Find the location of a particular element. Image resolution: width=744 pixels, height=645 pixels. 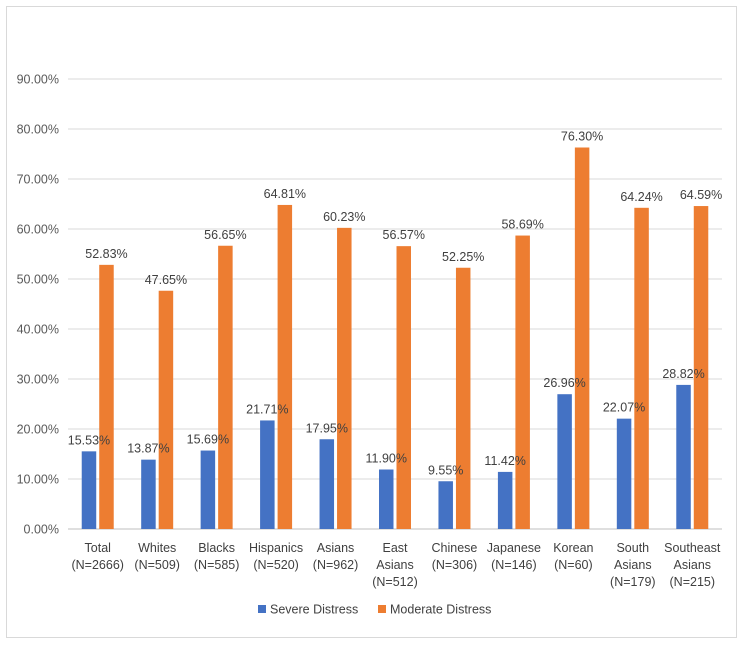

x-tick-label: Korean is located at coordinates (573, 548).